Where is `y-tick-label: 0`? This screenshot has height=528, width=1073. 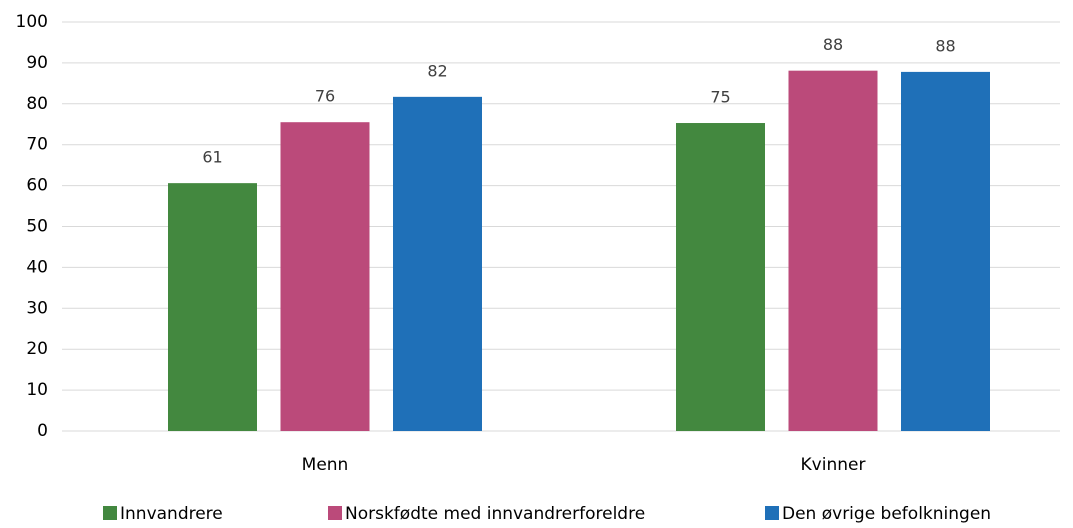 y-tick-label: 0 is located at coordinates (42, 431).